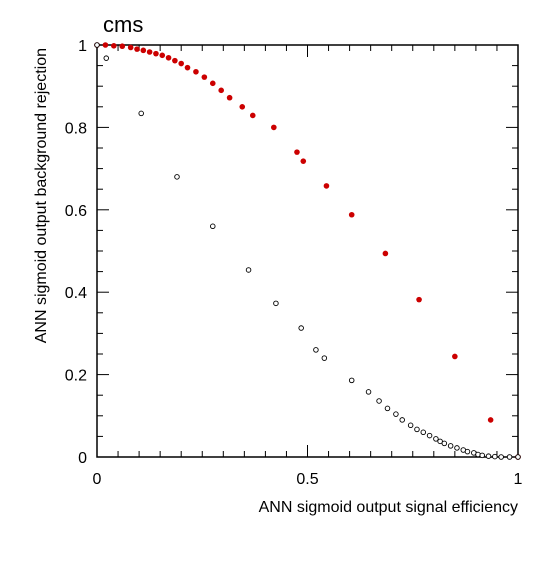 Image resolution: width=546 pixels, height=572 pixels. What do you see at coordinates (97, 479) in the screenshot?
I see `x-tick-label: 0` at bounding box center [97, 479].